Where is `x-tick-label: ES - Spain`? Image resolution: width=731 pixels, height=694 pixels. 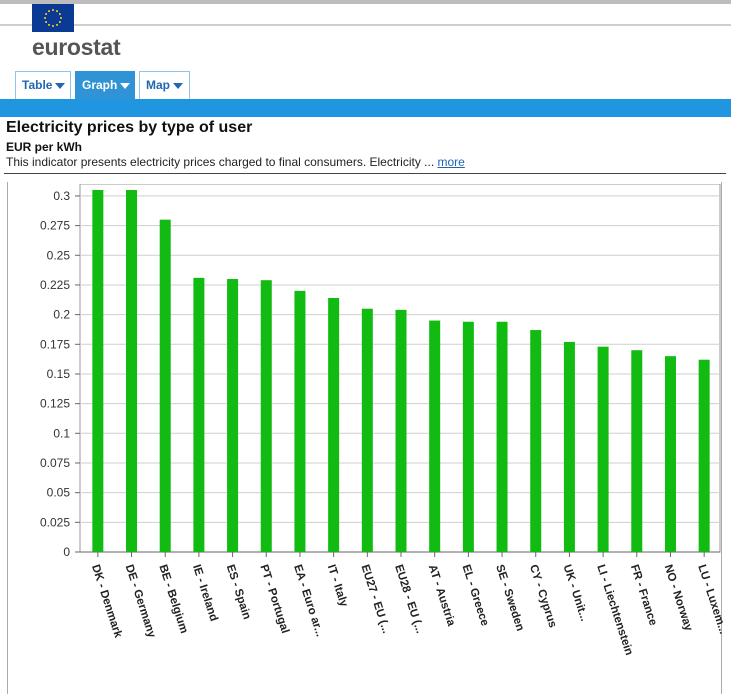 x-tick-label: ES - Spain is located at coordinates (238, 592).